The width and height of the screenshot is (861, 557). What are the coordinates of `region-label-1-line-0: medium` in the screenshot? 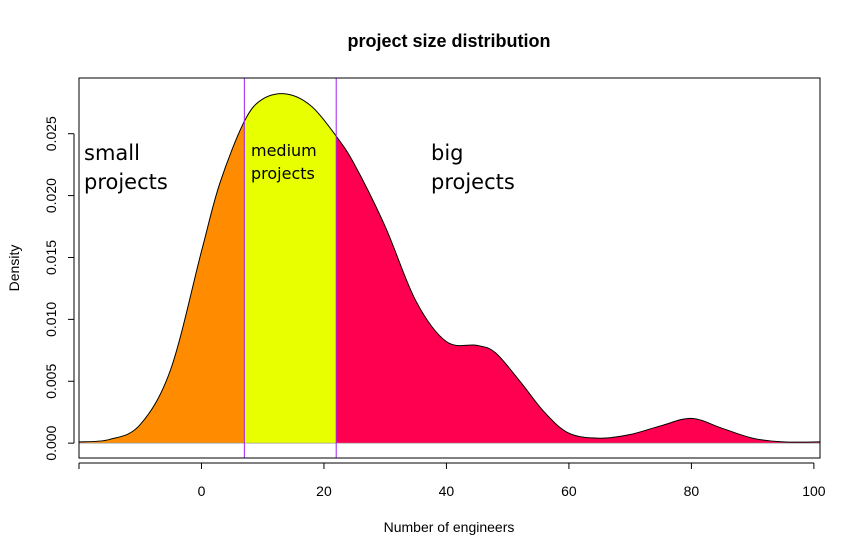 It's located at (284, 150).